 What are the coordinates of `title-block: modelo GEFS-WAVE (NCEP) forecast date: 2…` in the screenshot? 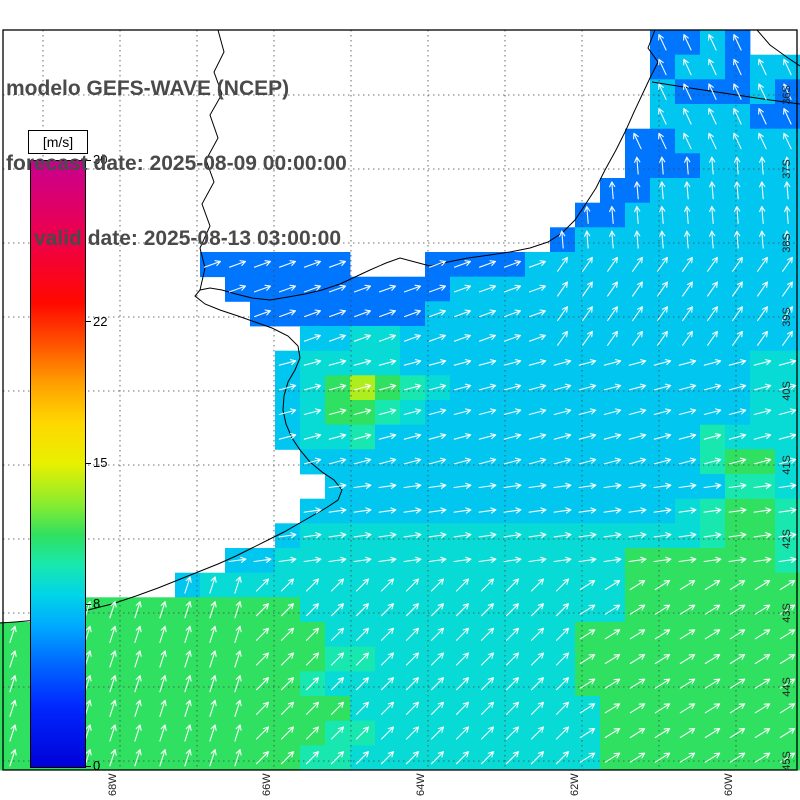 It's located at (176, 163).